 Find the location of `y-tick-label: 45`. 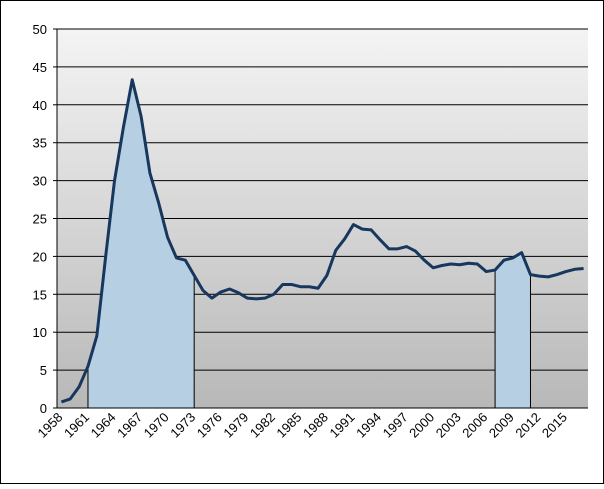

y-tick-label: 45 is located at coordinates (40, 67).